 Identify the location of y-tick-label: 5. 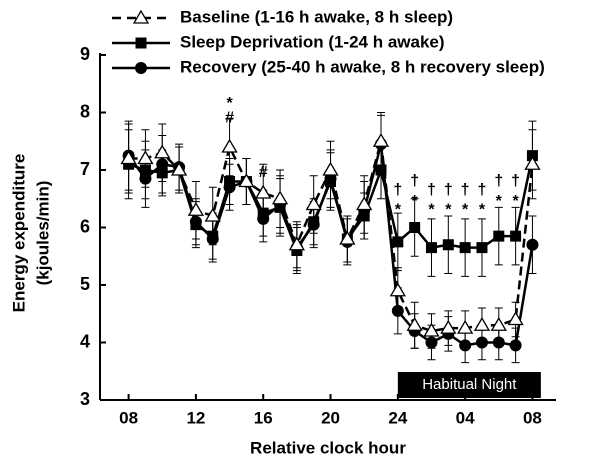
(85, 284).